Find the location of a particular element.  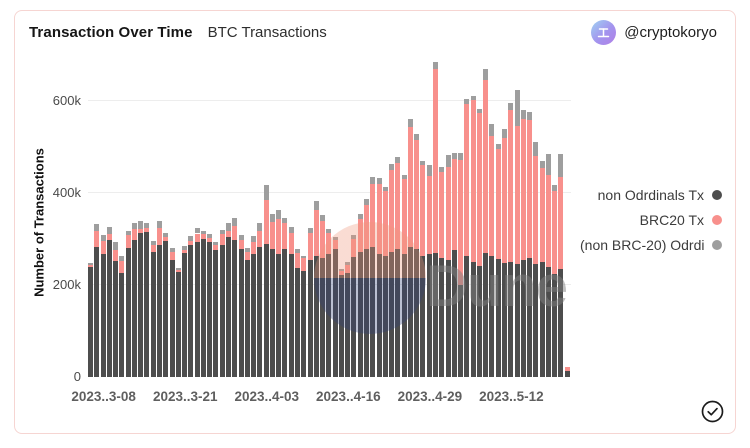

y-tick-label: 0 is located at coordinates (77, 376).